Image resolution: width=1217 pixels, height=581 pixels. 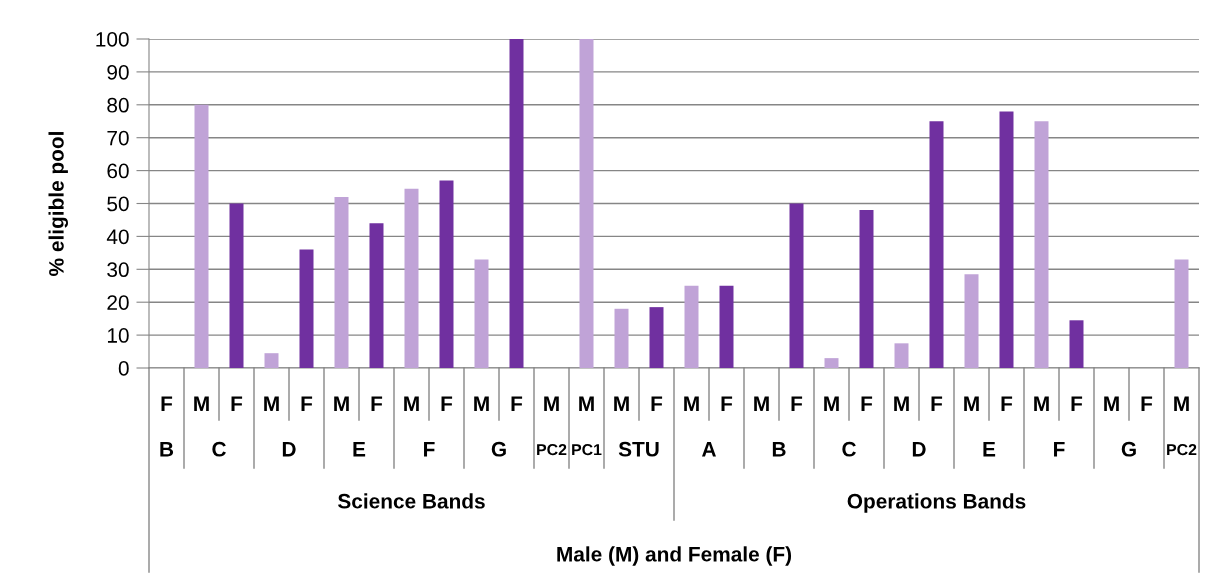 I want to click on category-label: Operations Bands, so click(x=936, y=503).